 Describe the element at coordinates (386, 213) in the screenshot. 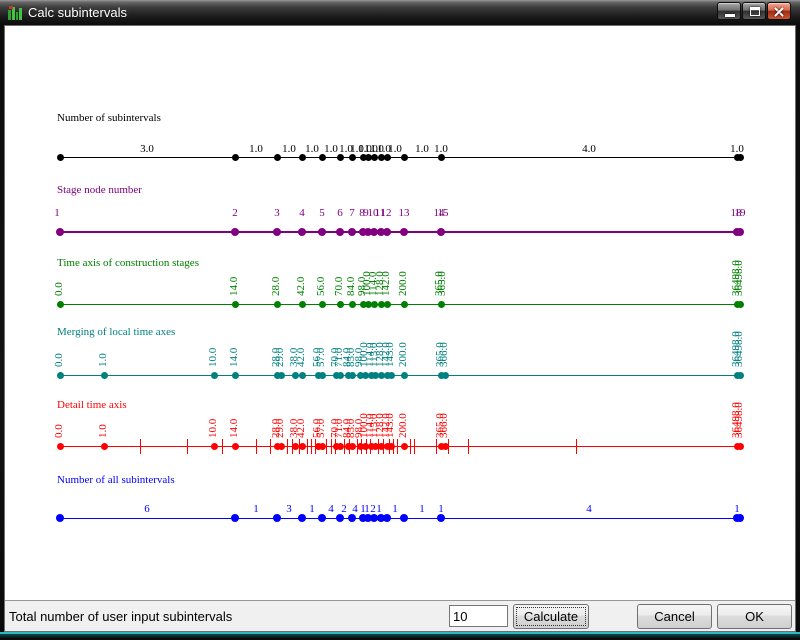

I see `stage-node-label: 12` at that location.